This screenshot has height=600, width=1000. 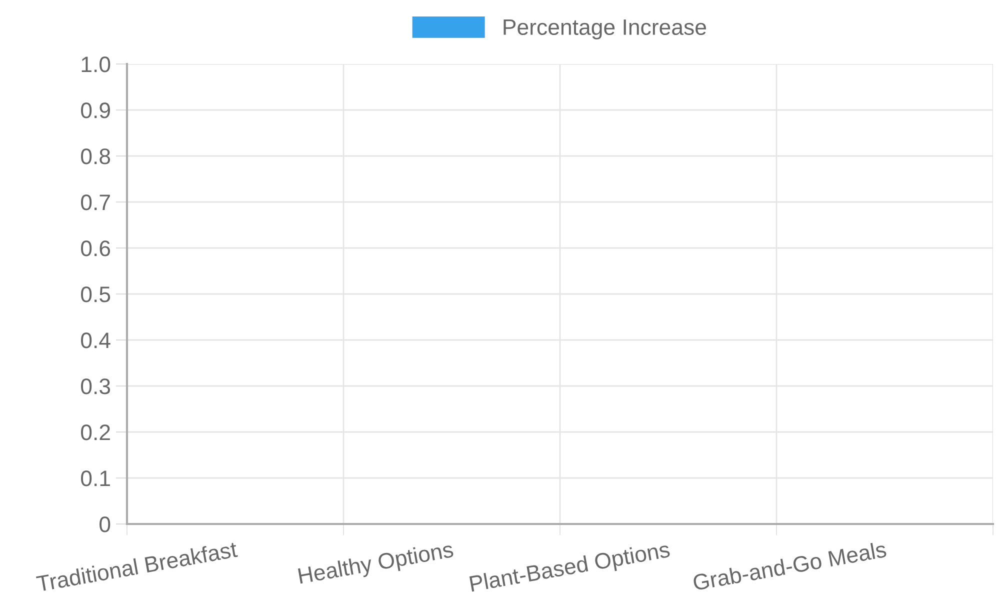 What do you see at coordinates (95, 156) in the screenshot?
I see `y-tick-label: 0.8` at bounding box center [95, 156].